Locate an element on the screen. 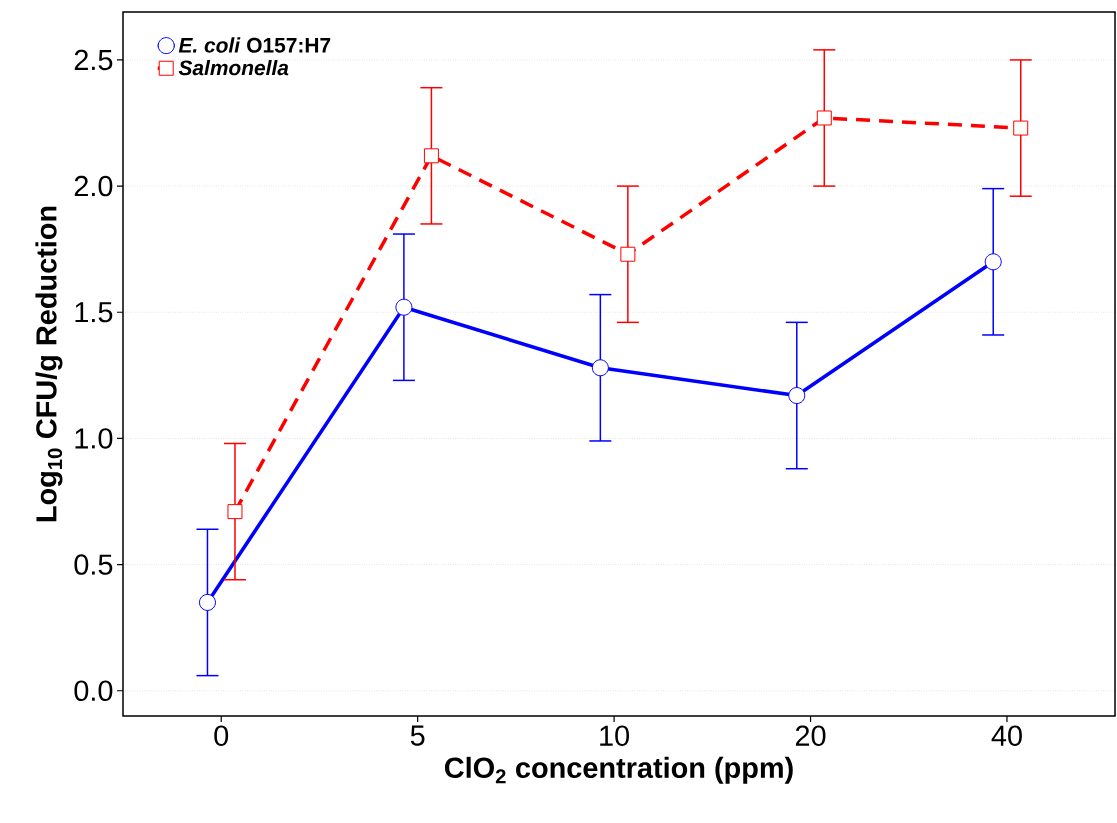  x-tick-label: 0 is located at coordinates (221, 735).